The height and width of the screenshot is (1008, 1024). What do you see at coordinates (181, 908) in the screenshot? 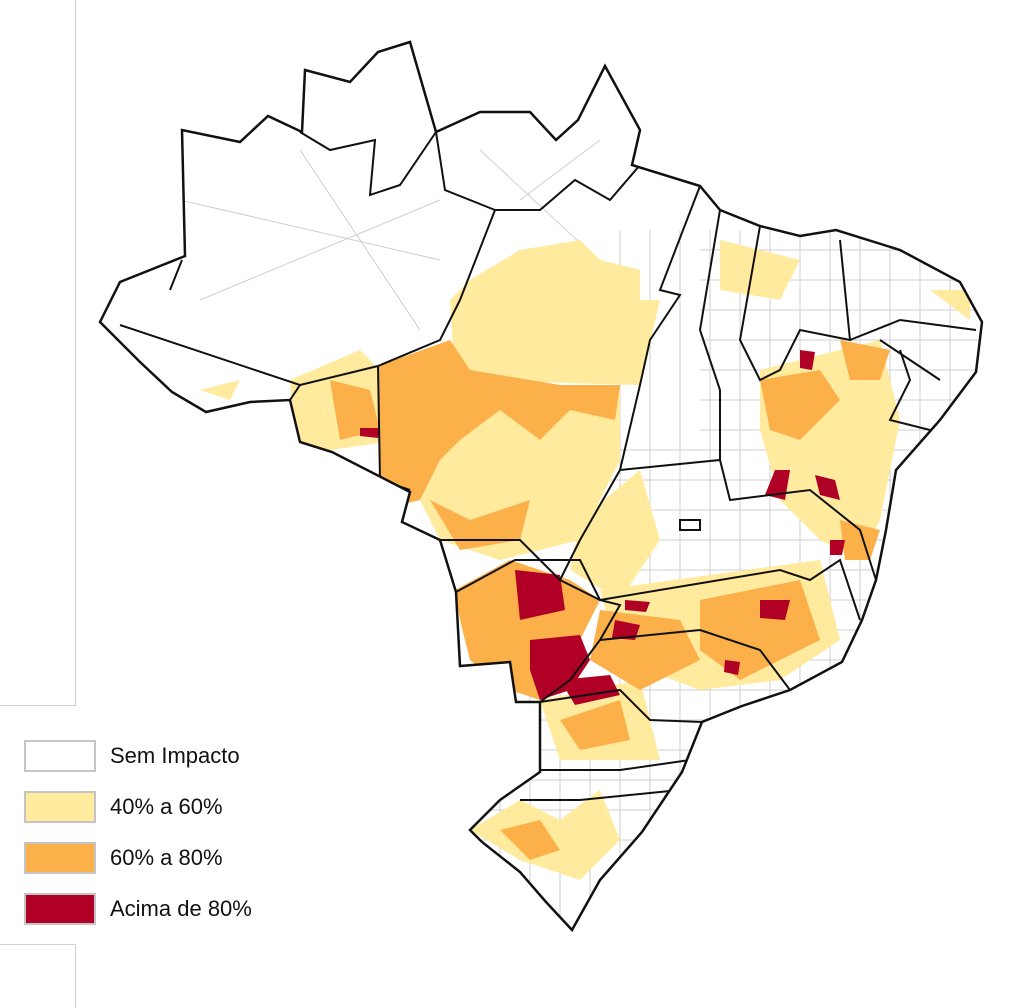
I see `legend-label: Acima de 80%` at bounding box center [181, 908].